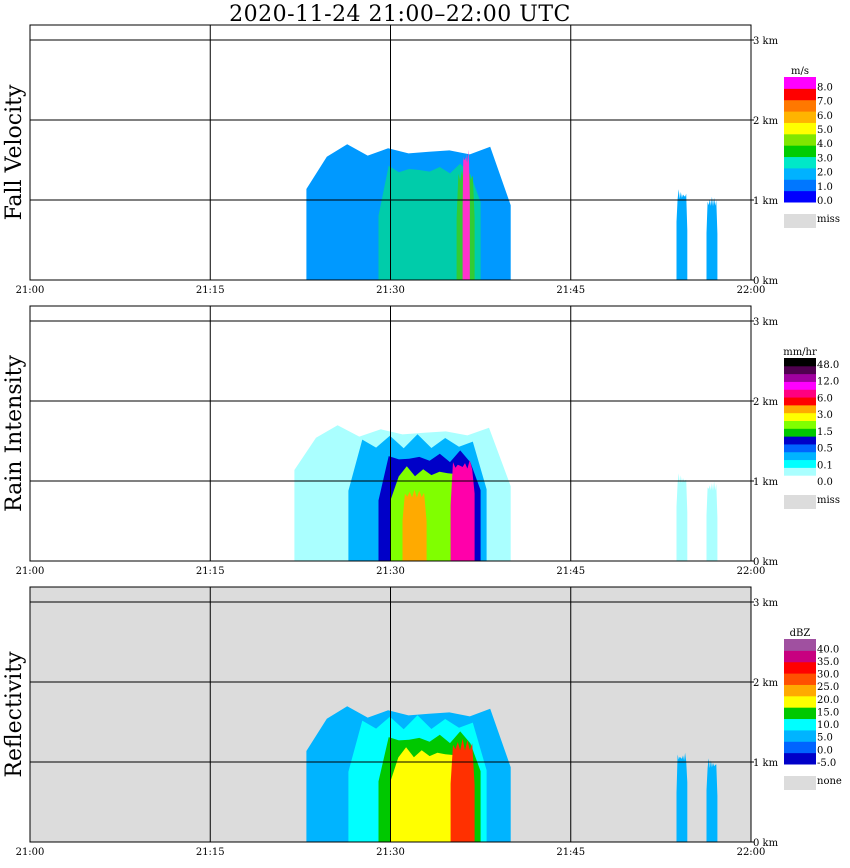 This screenshot has height=868, width=850. What do you see at coordinates (825, 465) in the screenshot?
I see `colorbar-label: 0.1` at bounding box center [825, 465].